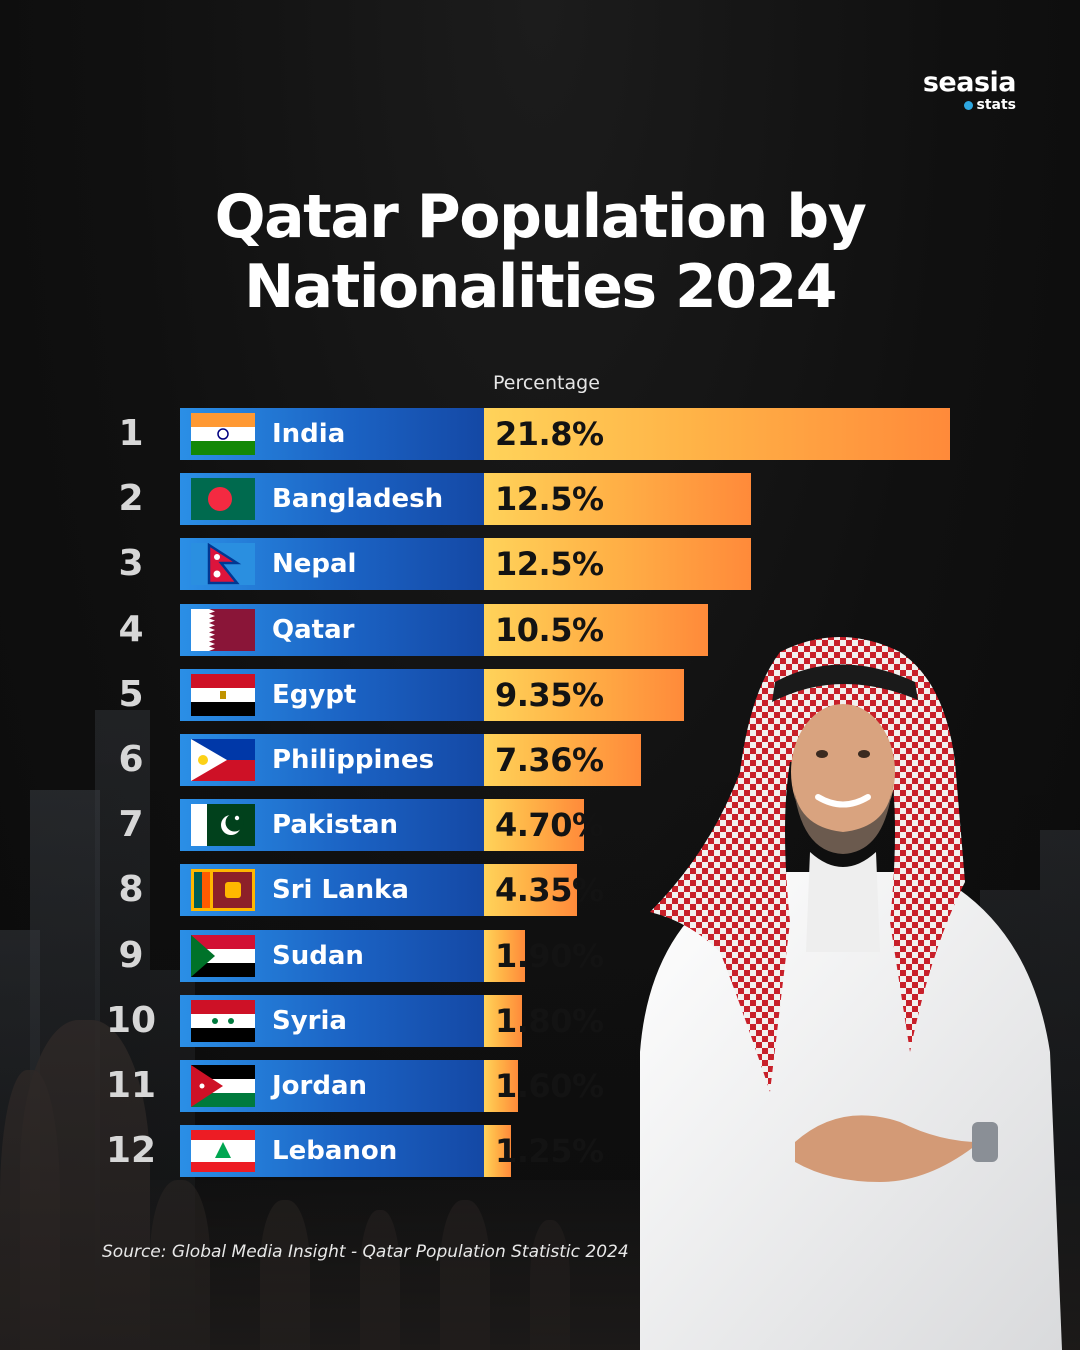 This screenshot has height=1350, width=1080. What do you see at coordinates (131, 955) in the screenshot?
I see `rank-label: 9` at bounding box center [131, 955].